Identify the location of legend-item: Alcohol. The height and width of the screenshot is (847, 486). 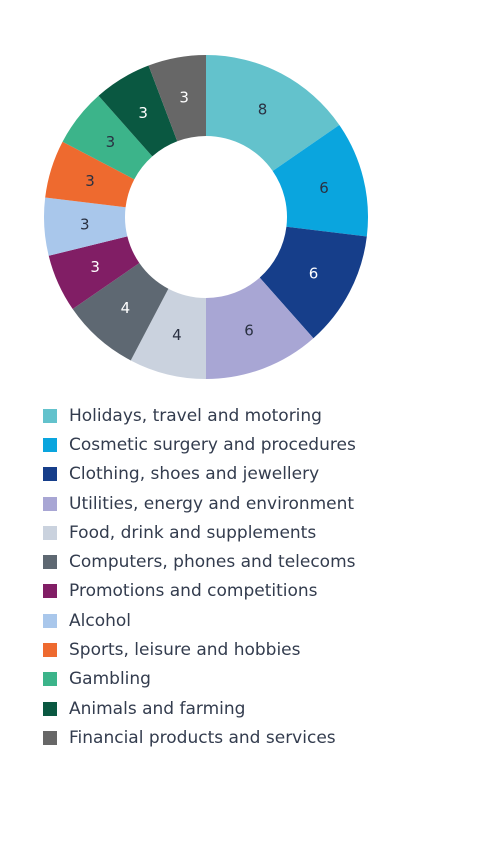
(199, 620).